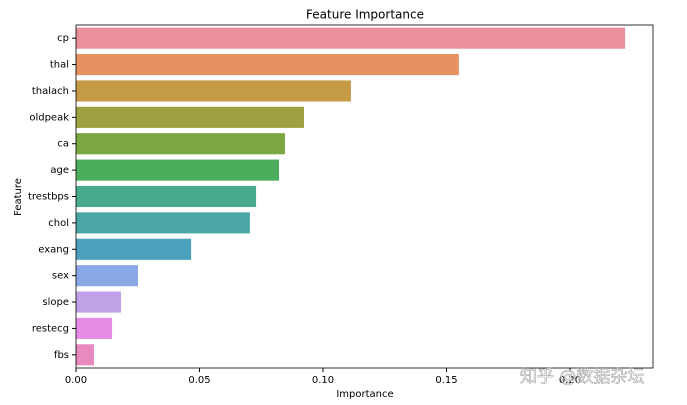  What do you see at coordinates (50, 91) in the screenshot?
I see `y-tick-label: thalach` at bounding box center [50, 91].